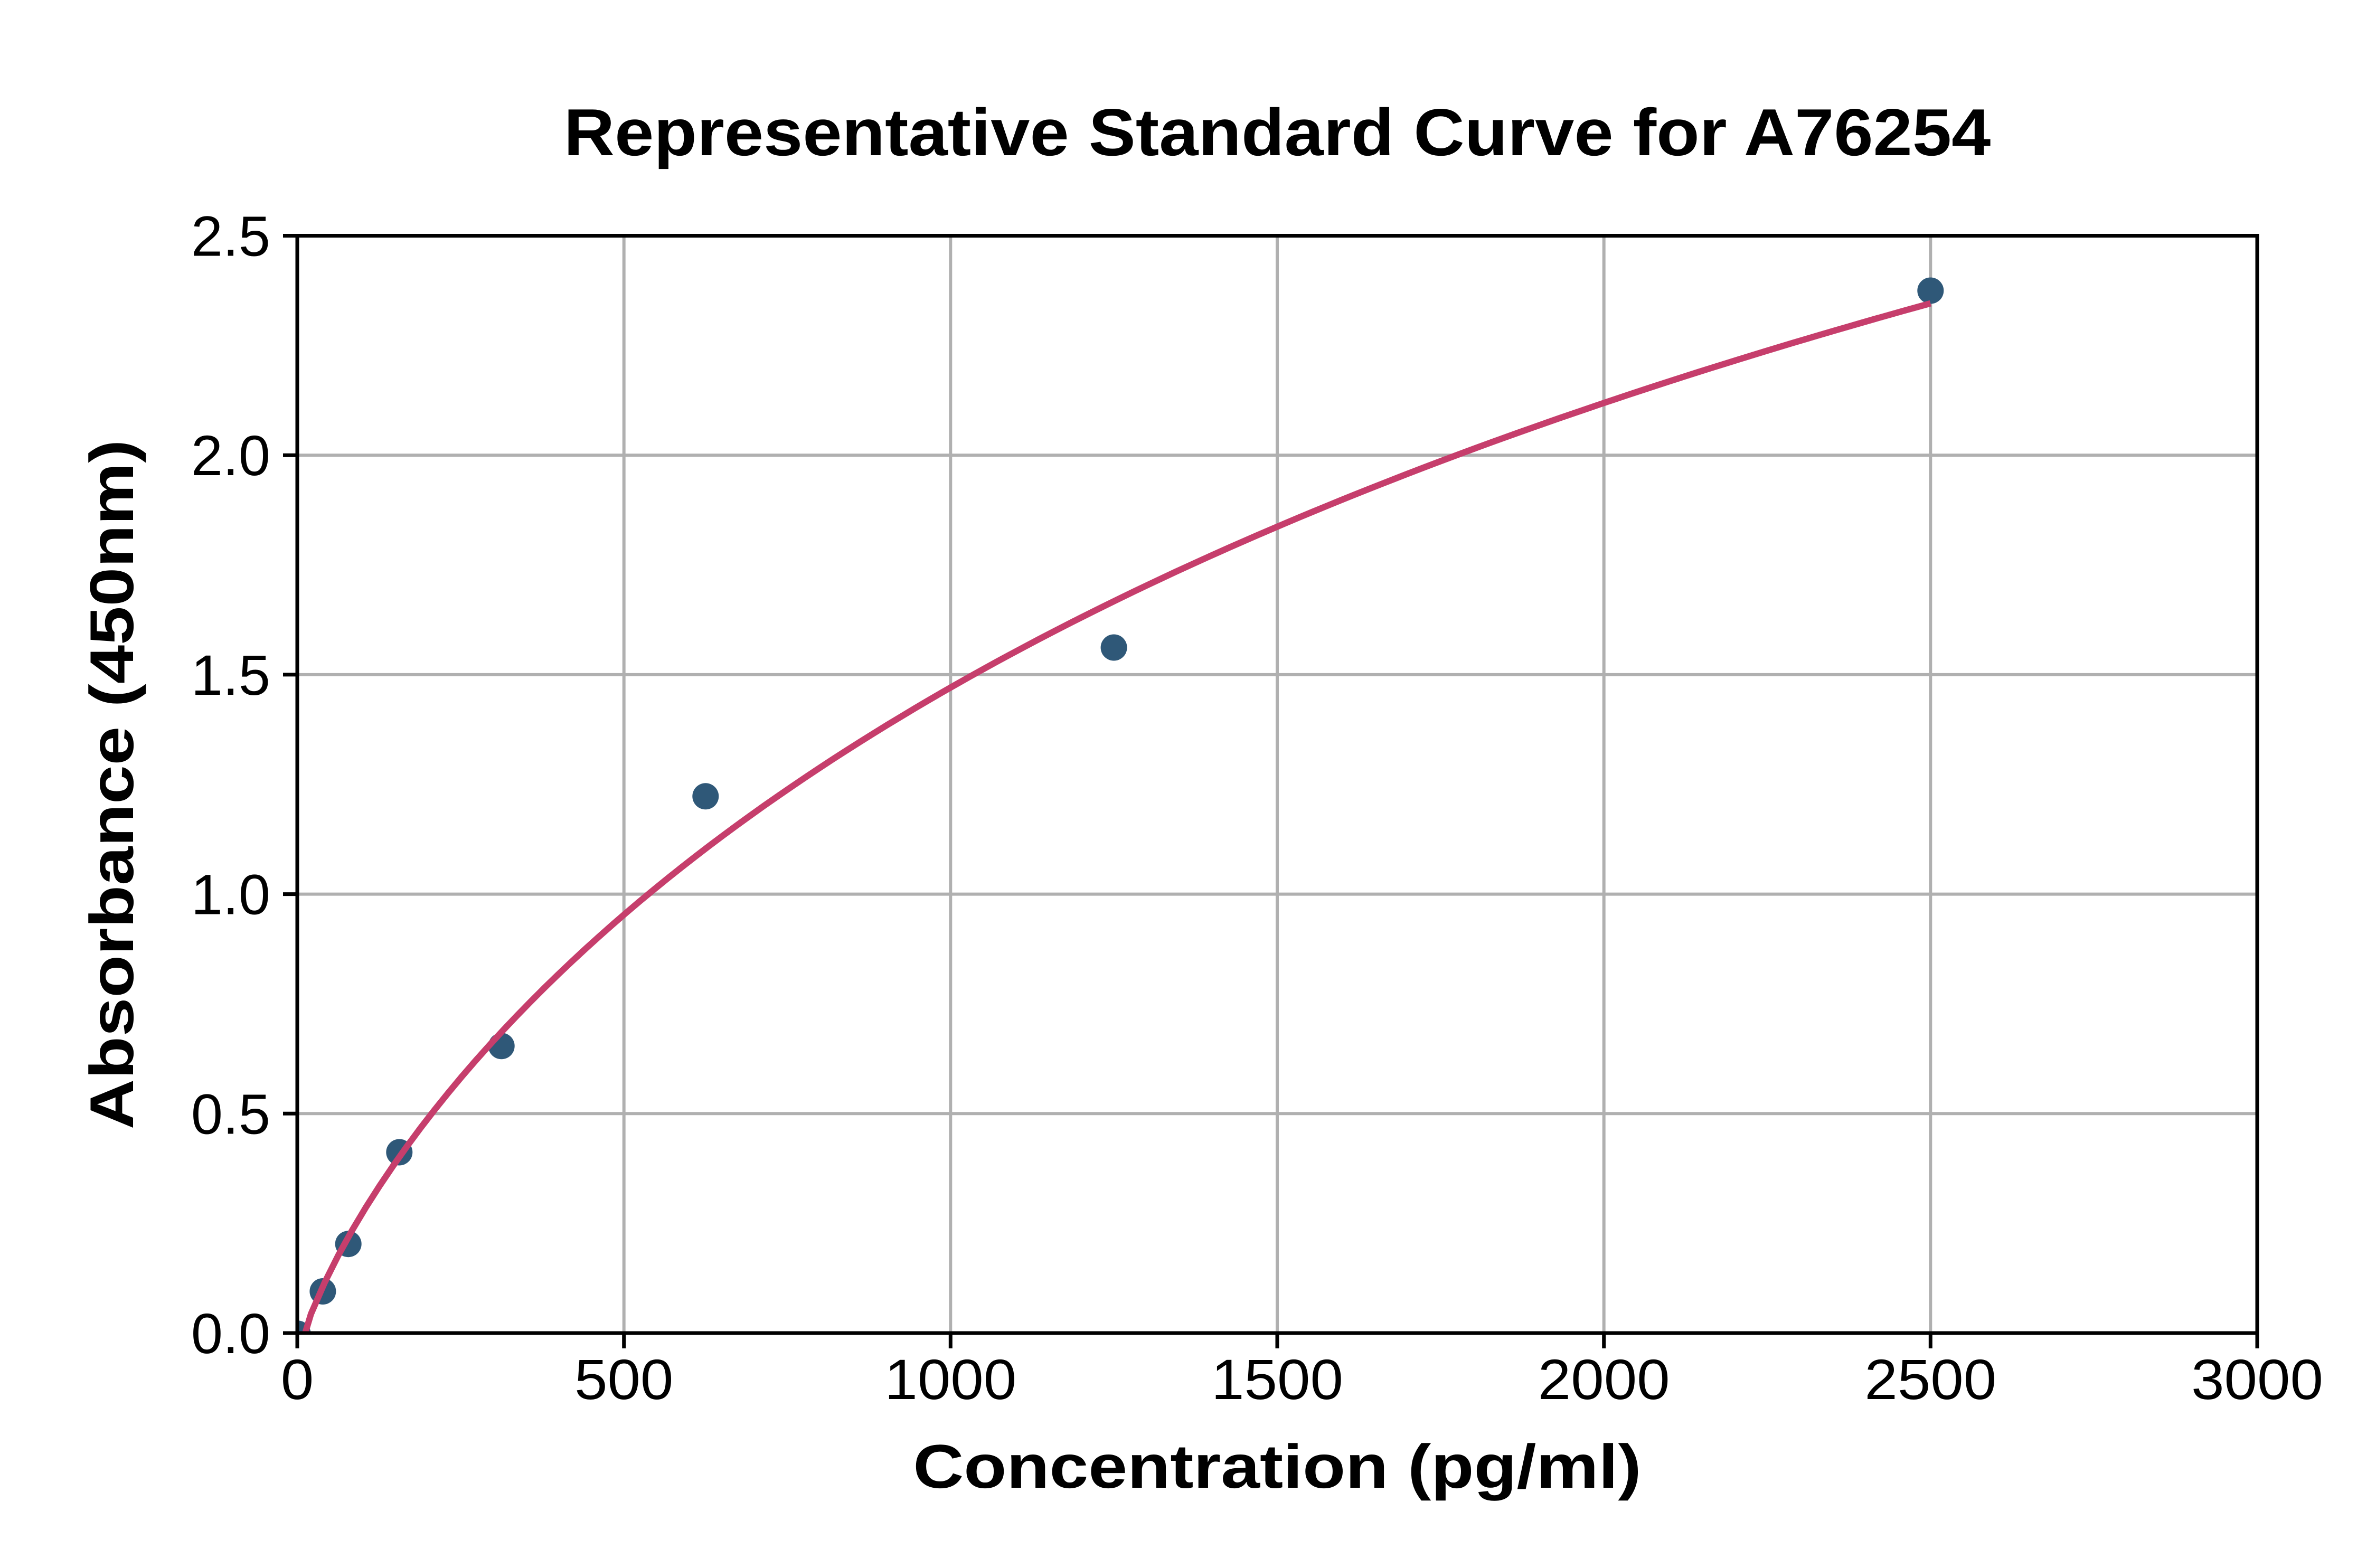 This screenshot has width=2376, height=1568. What do you see at coordinates (231, 895) in the screenshot?
I see `svg-text: 1.0` at bounding box center [231, 895].